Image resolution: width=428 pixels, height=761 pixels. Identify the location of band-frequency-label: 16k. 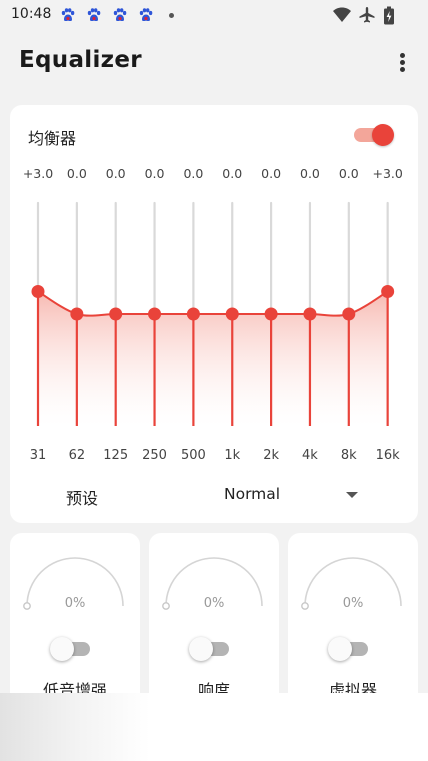
(388, 455).